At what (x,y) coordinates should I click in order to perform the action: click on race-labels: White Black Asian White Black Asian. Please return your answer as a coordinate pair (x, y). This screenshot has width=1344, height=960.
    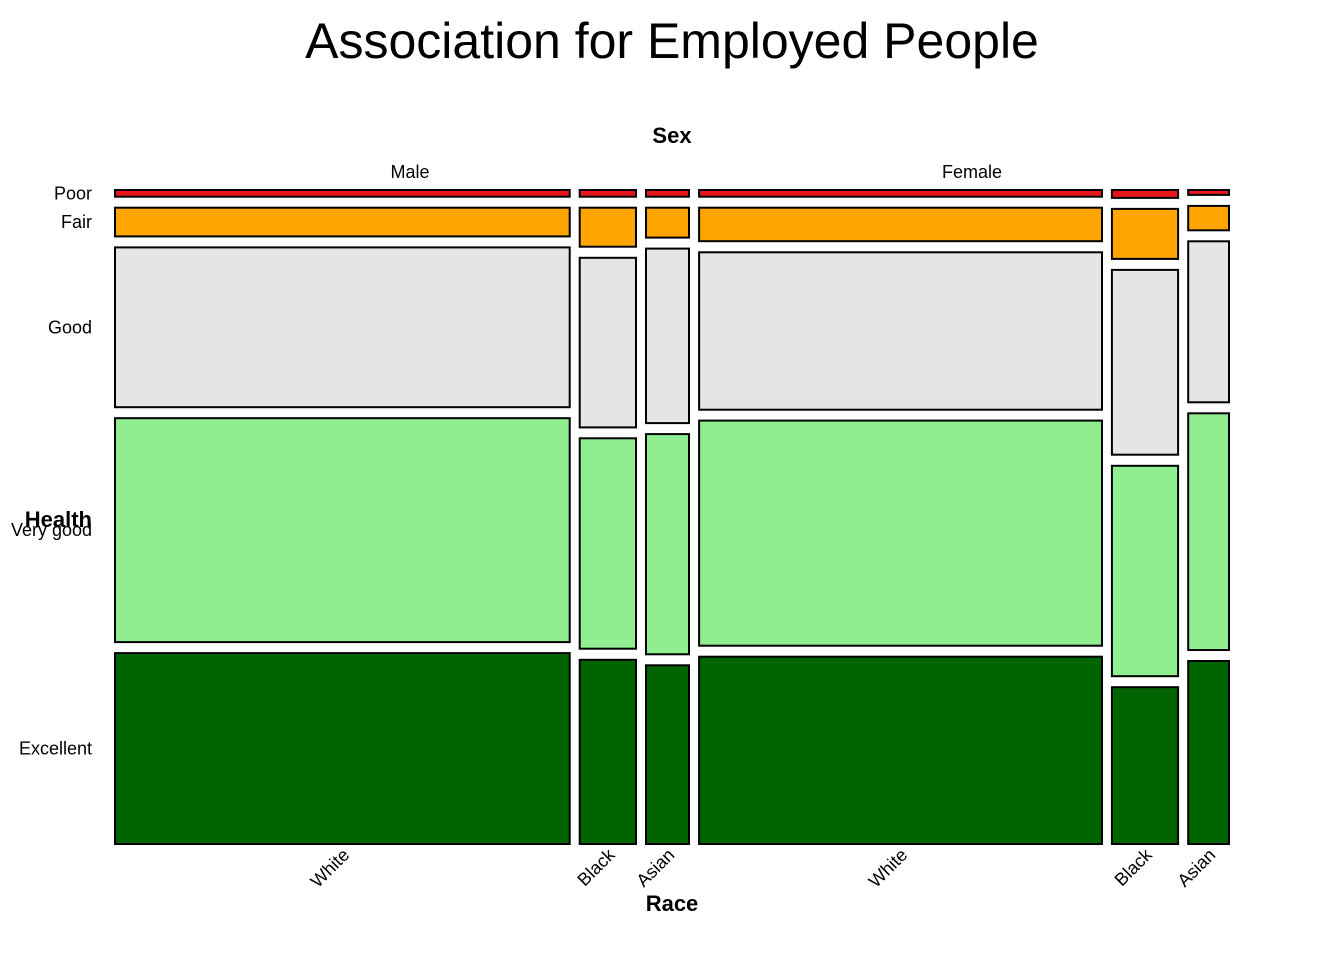
    Looking at the image, I should click on (763, 867).